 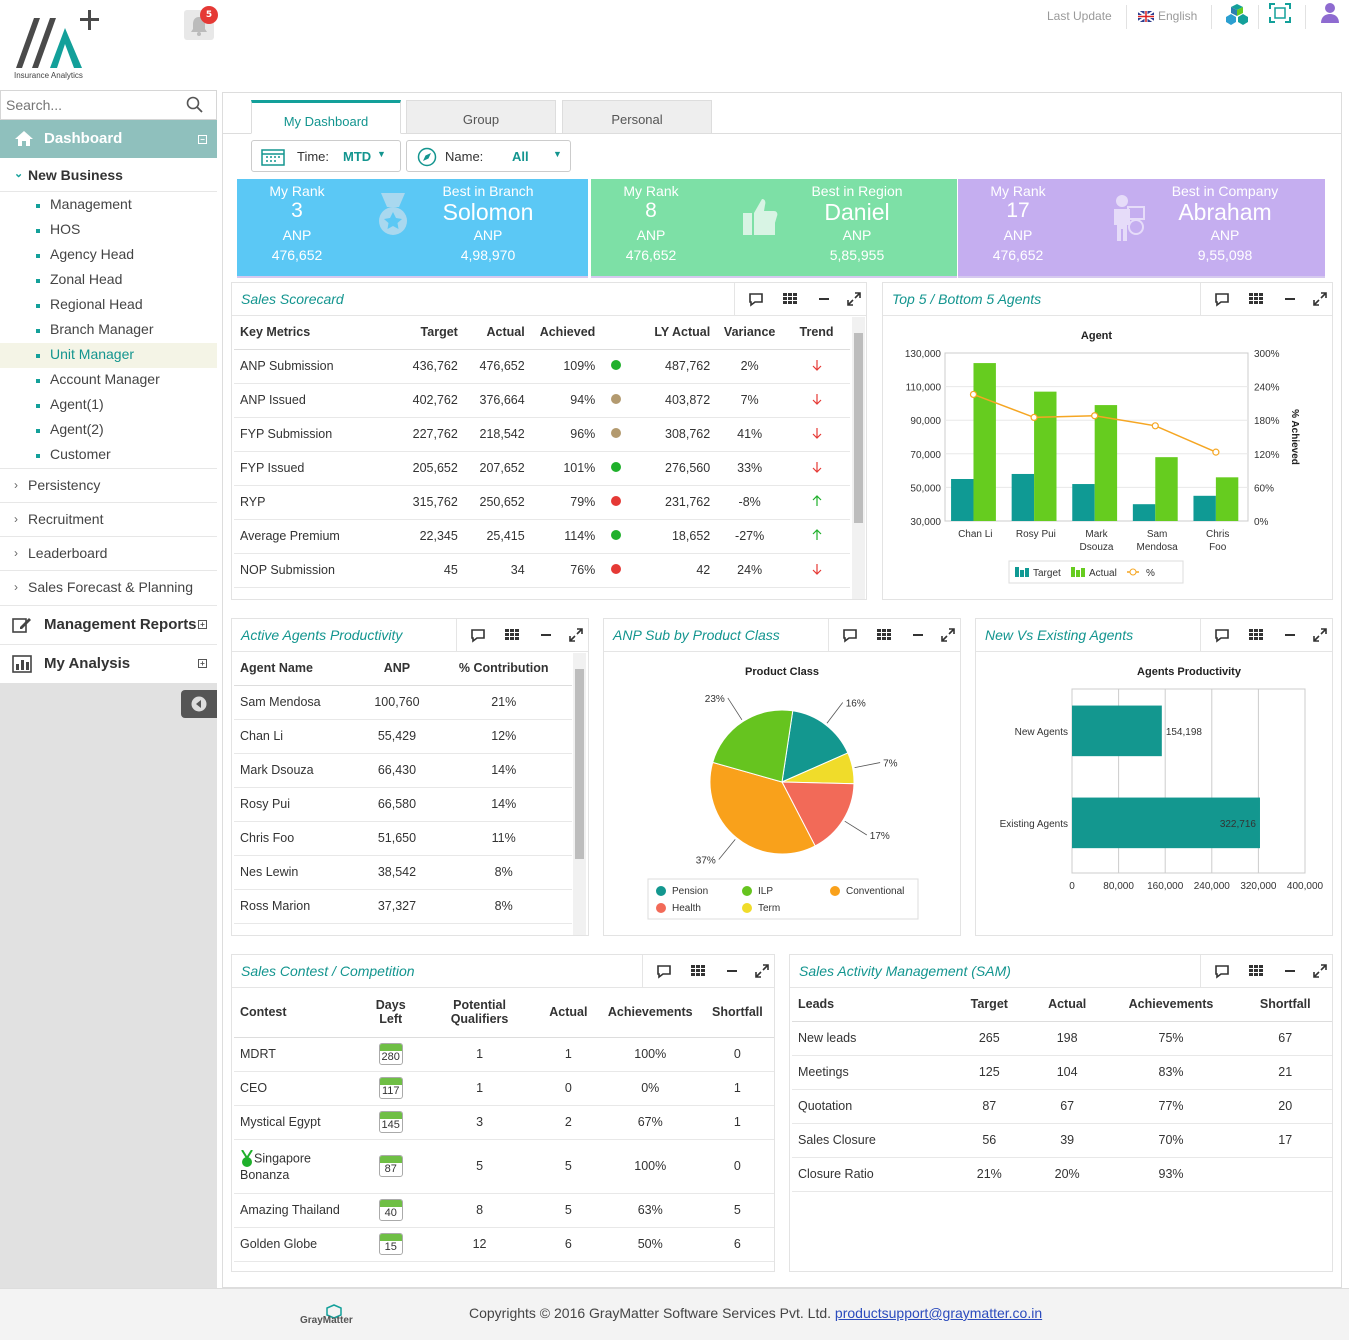 I want to click on table-row: Golden Globe 15 12 6 50% 6, so click(x=504, y=1244).